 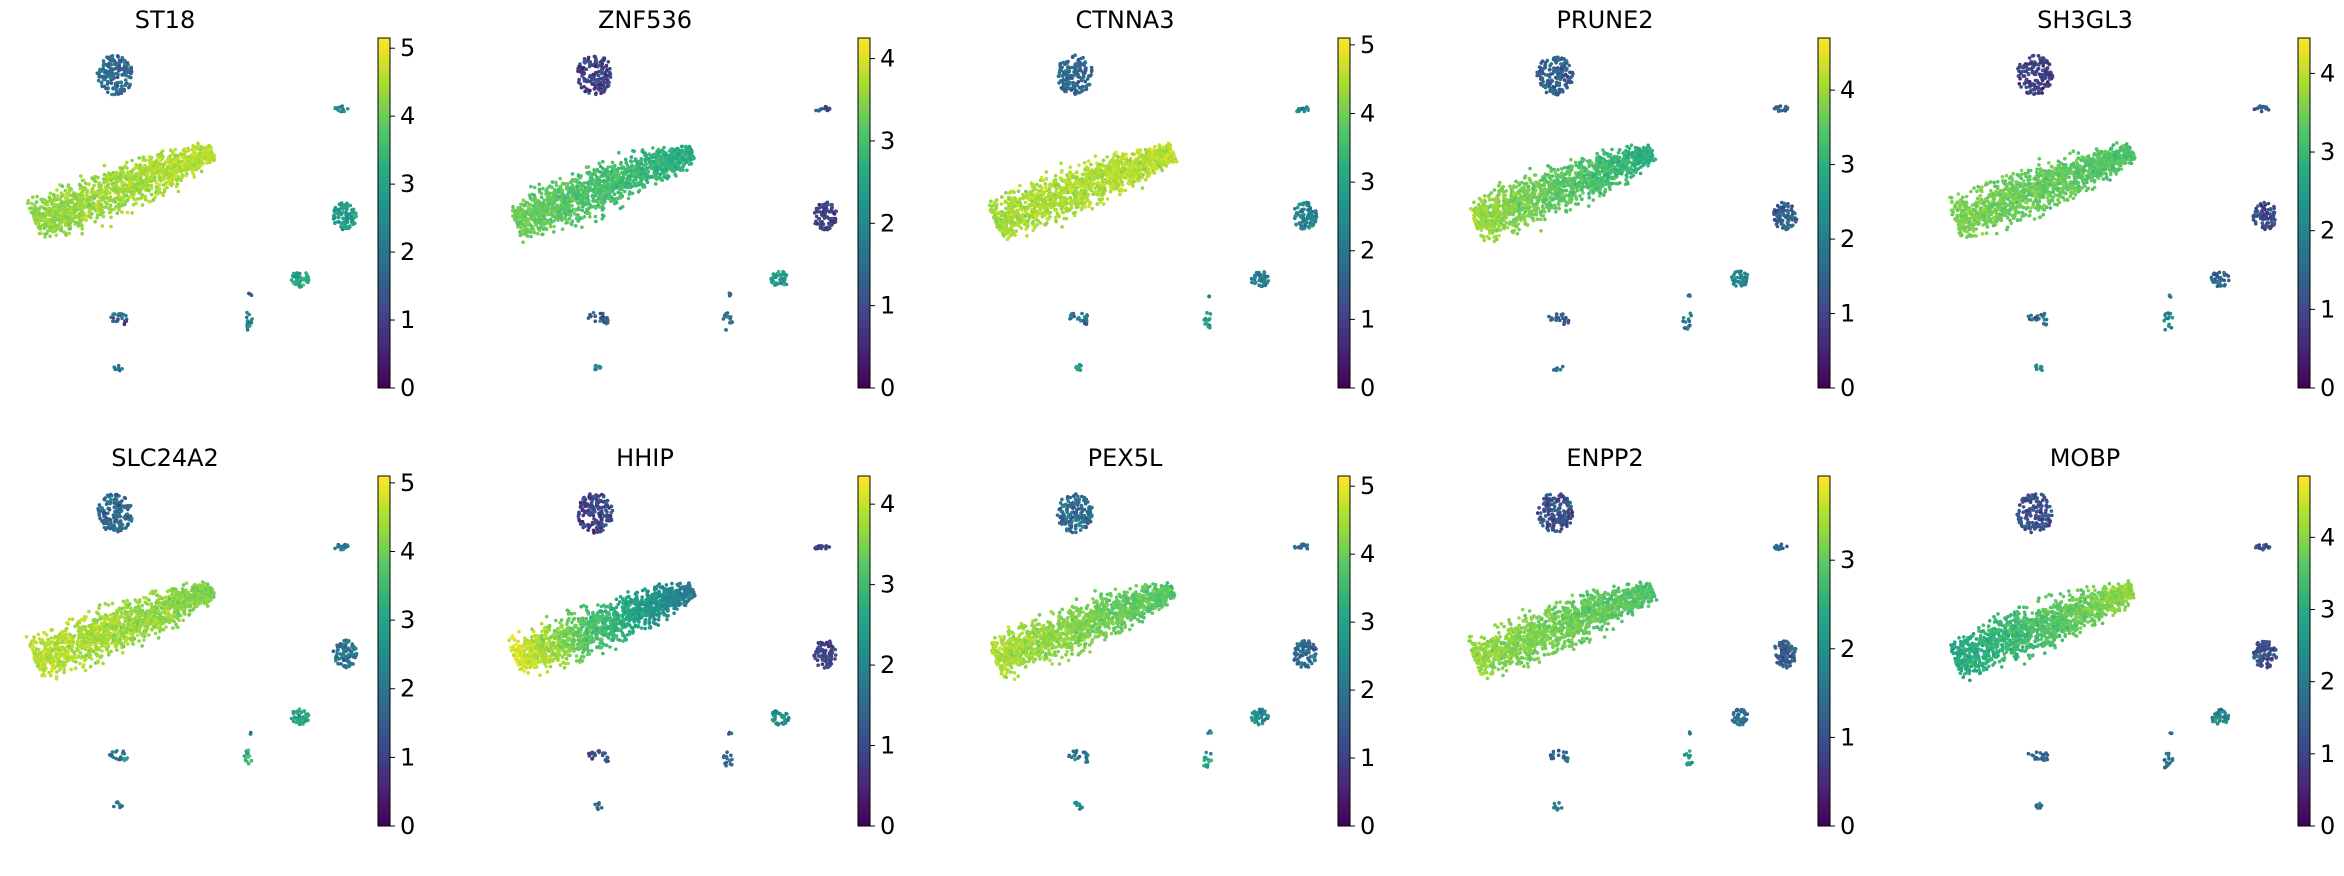 What do you see at coordinates (407, 48) in the screenshot?
I see `colorbar-tick-label: 5` at bounding box center [407, 48].